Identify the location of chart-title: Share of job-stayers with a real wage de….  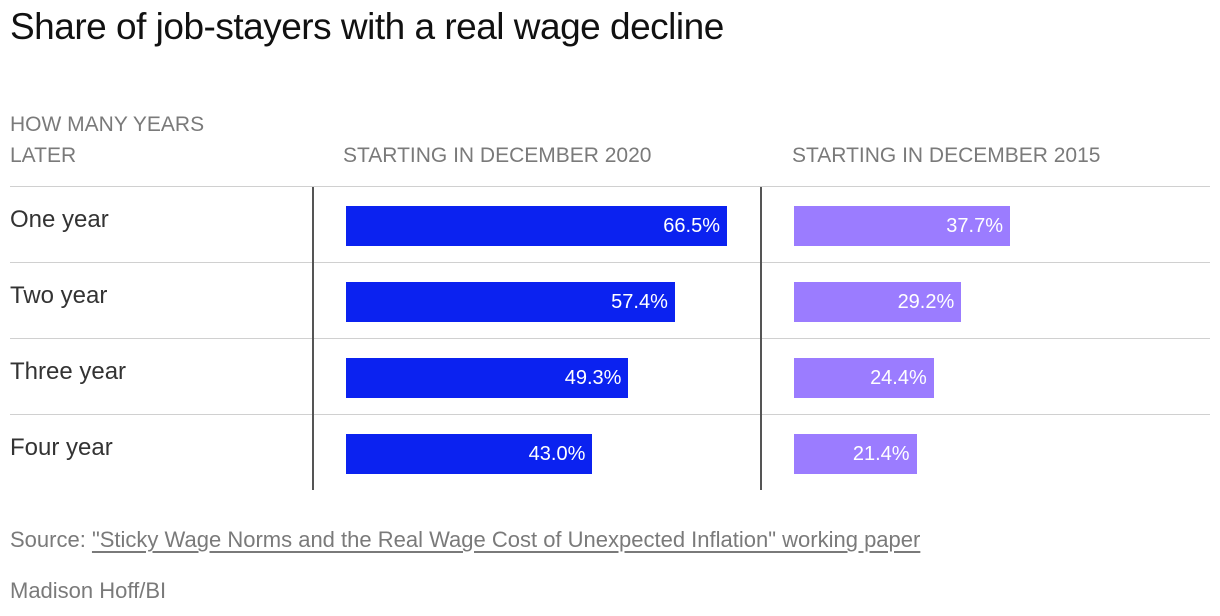
(367, 26).